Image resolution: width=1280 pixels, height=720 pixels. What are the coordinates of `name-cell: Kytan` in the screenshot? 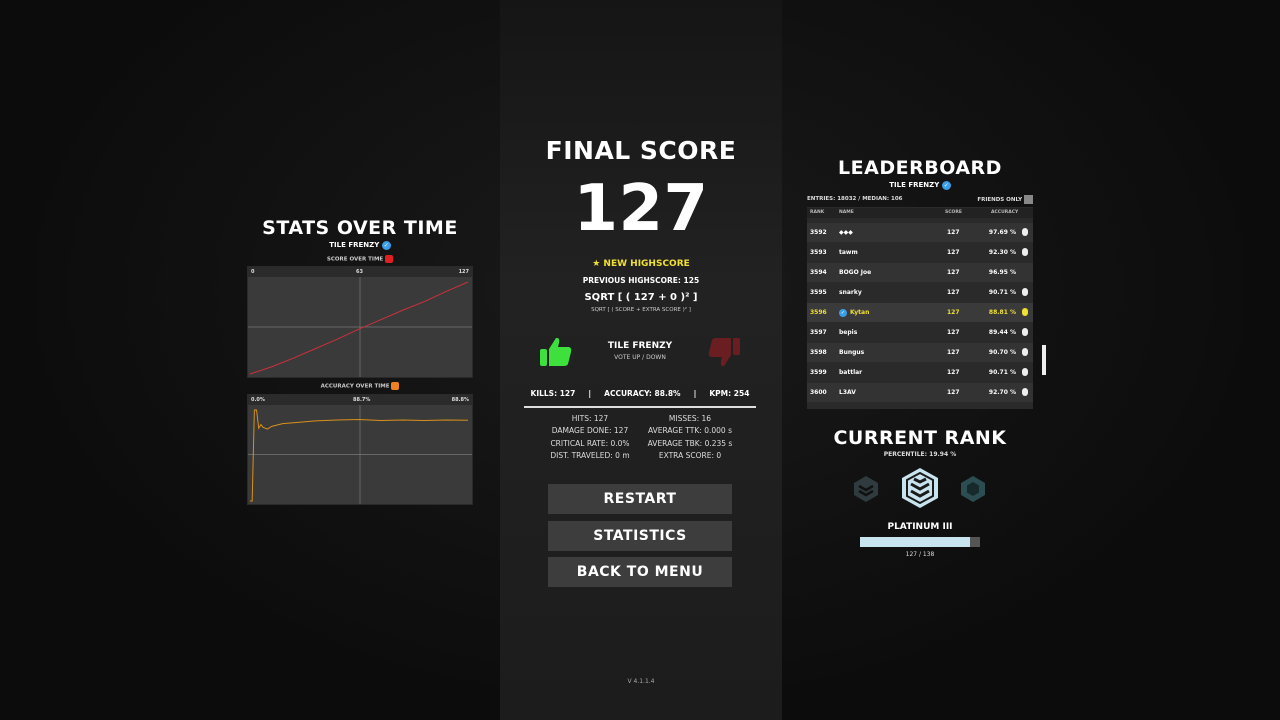 It's located at (860, 312).